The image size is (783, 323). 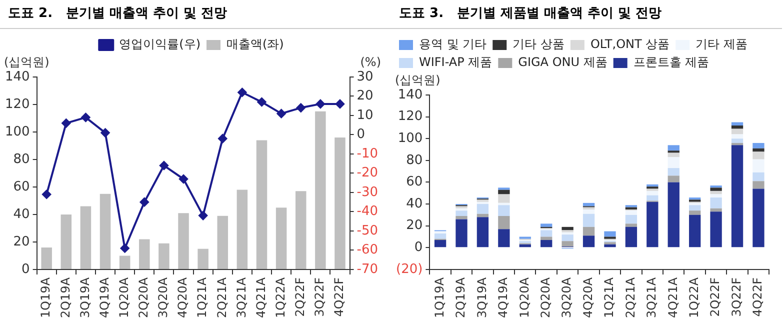 I want to click on y2-tick-label: -60, so click(x=367, y=250).